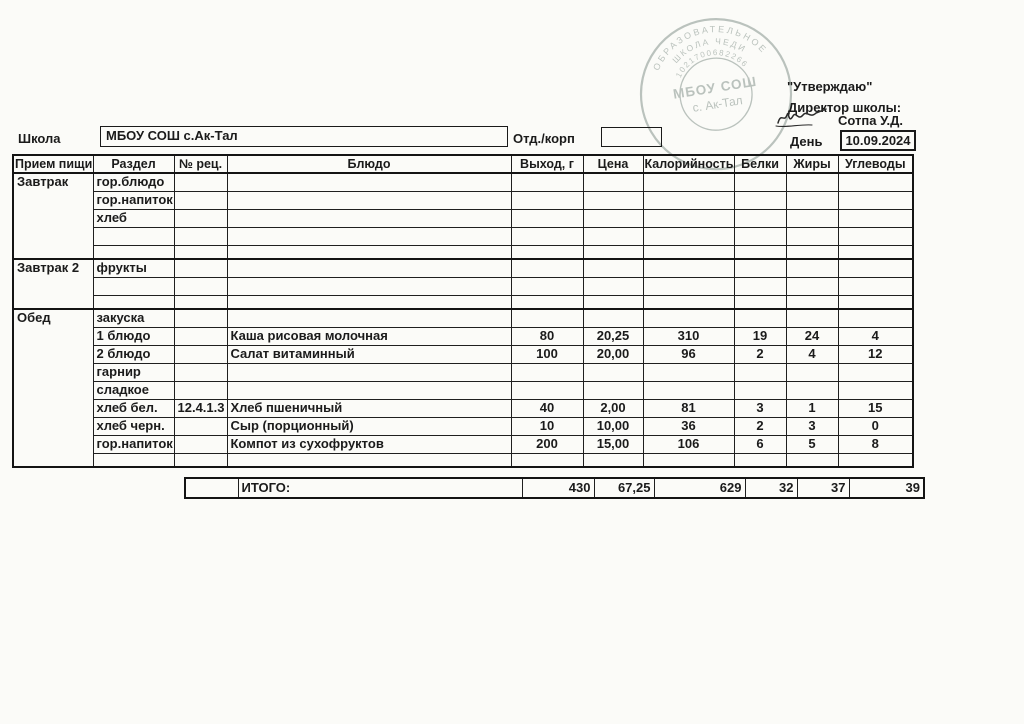 The width and height of the screenshot is (1024, 724). I want to click on day-label: День, so click(806, 141).